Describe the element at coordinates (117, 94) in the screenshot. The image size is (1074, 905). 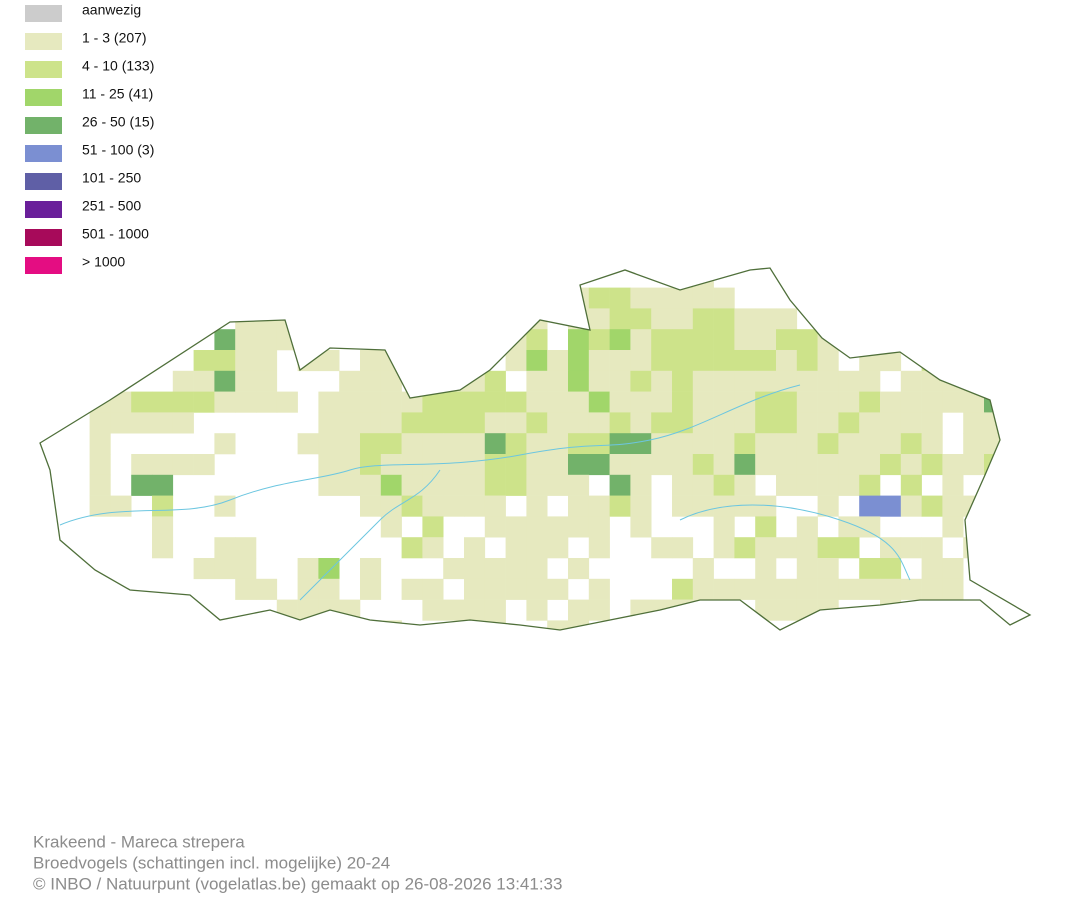
I see `legend-label: 11 - 25 (41)` at that location.